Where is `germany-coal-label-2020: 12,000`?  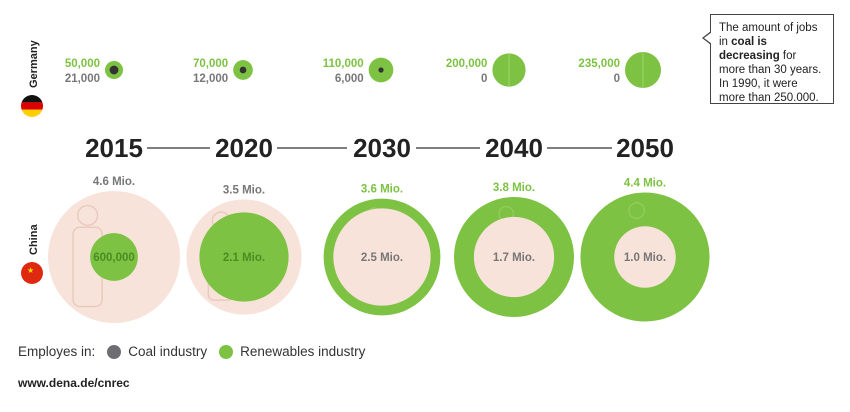 germany-coal-label-2020: 12,000 is located at coordinates (210, 79).